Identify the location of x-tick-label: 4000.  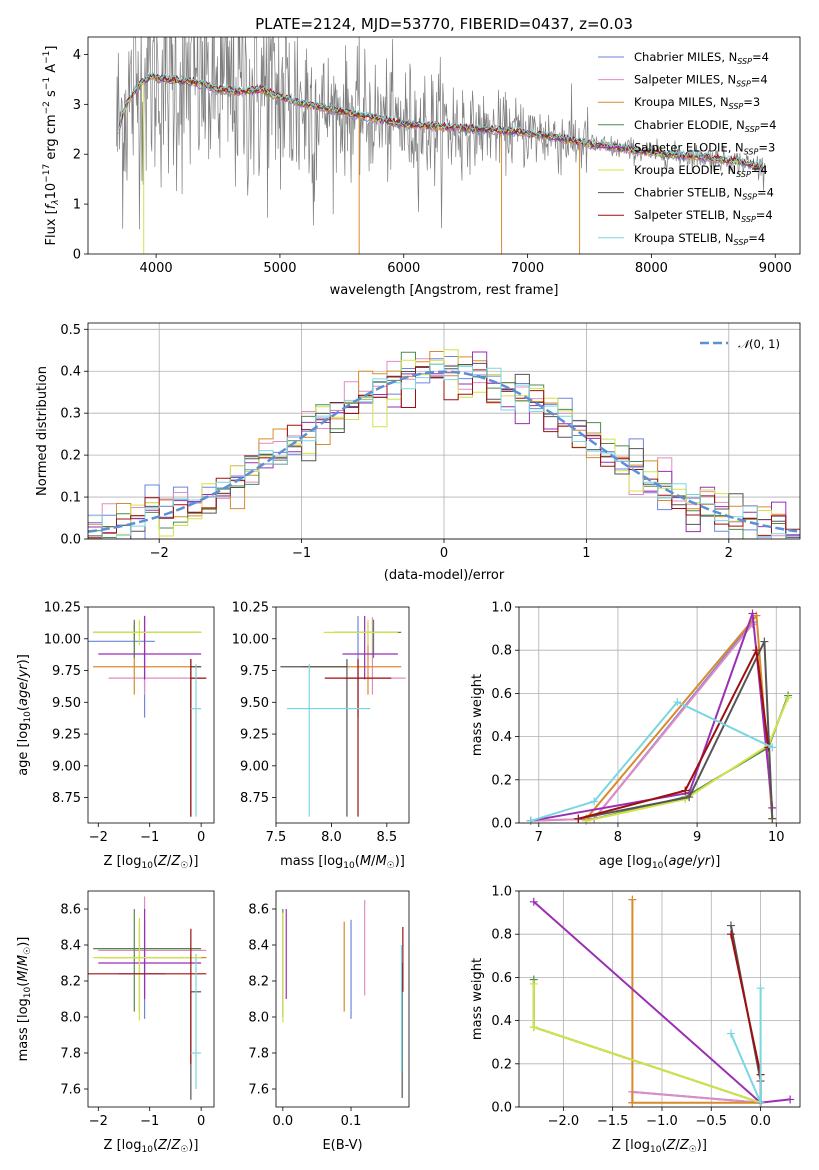
(156, 268).